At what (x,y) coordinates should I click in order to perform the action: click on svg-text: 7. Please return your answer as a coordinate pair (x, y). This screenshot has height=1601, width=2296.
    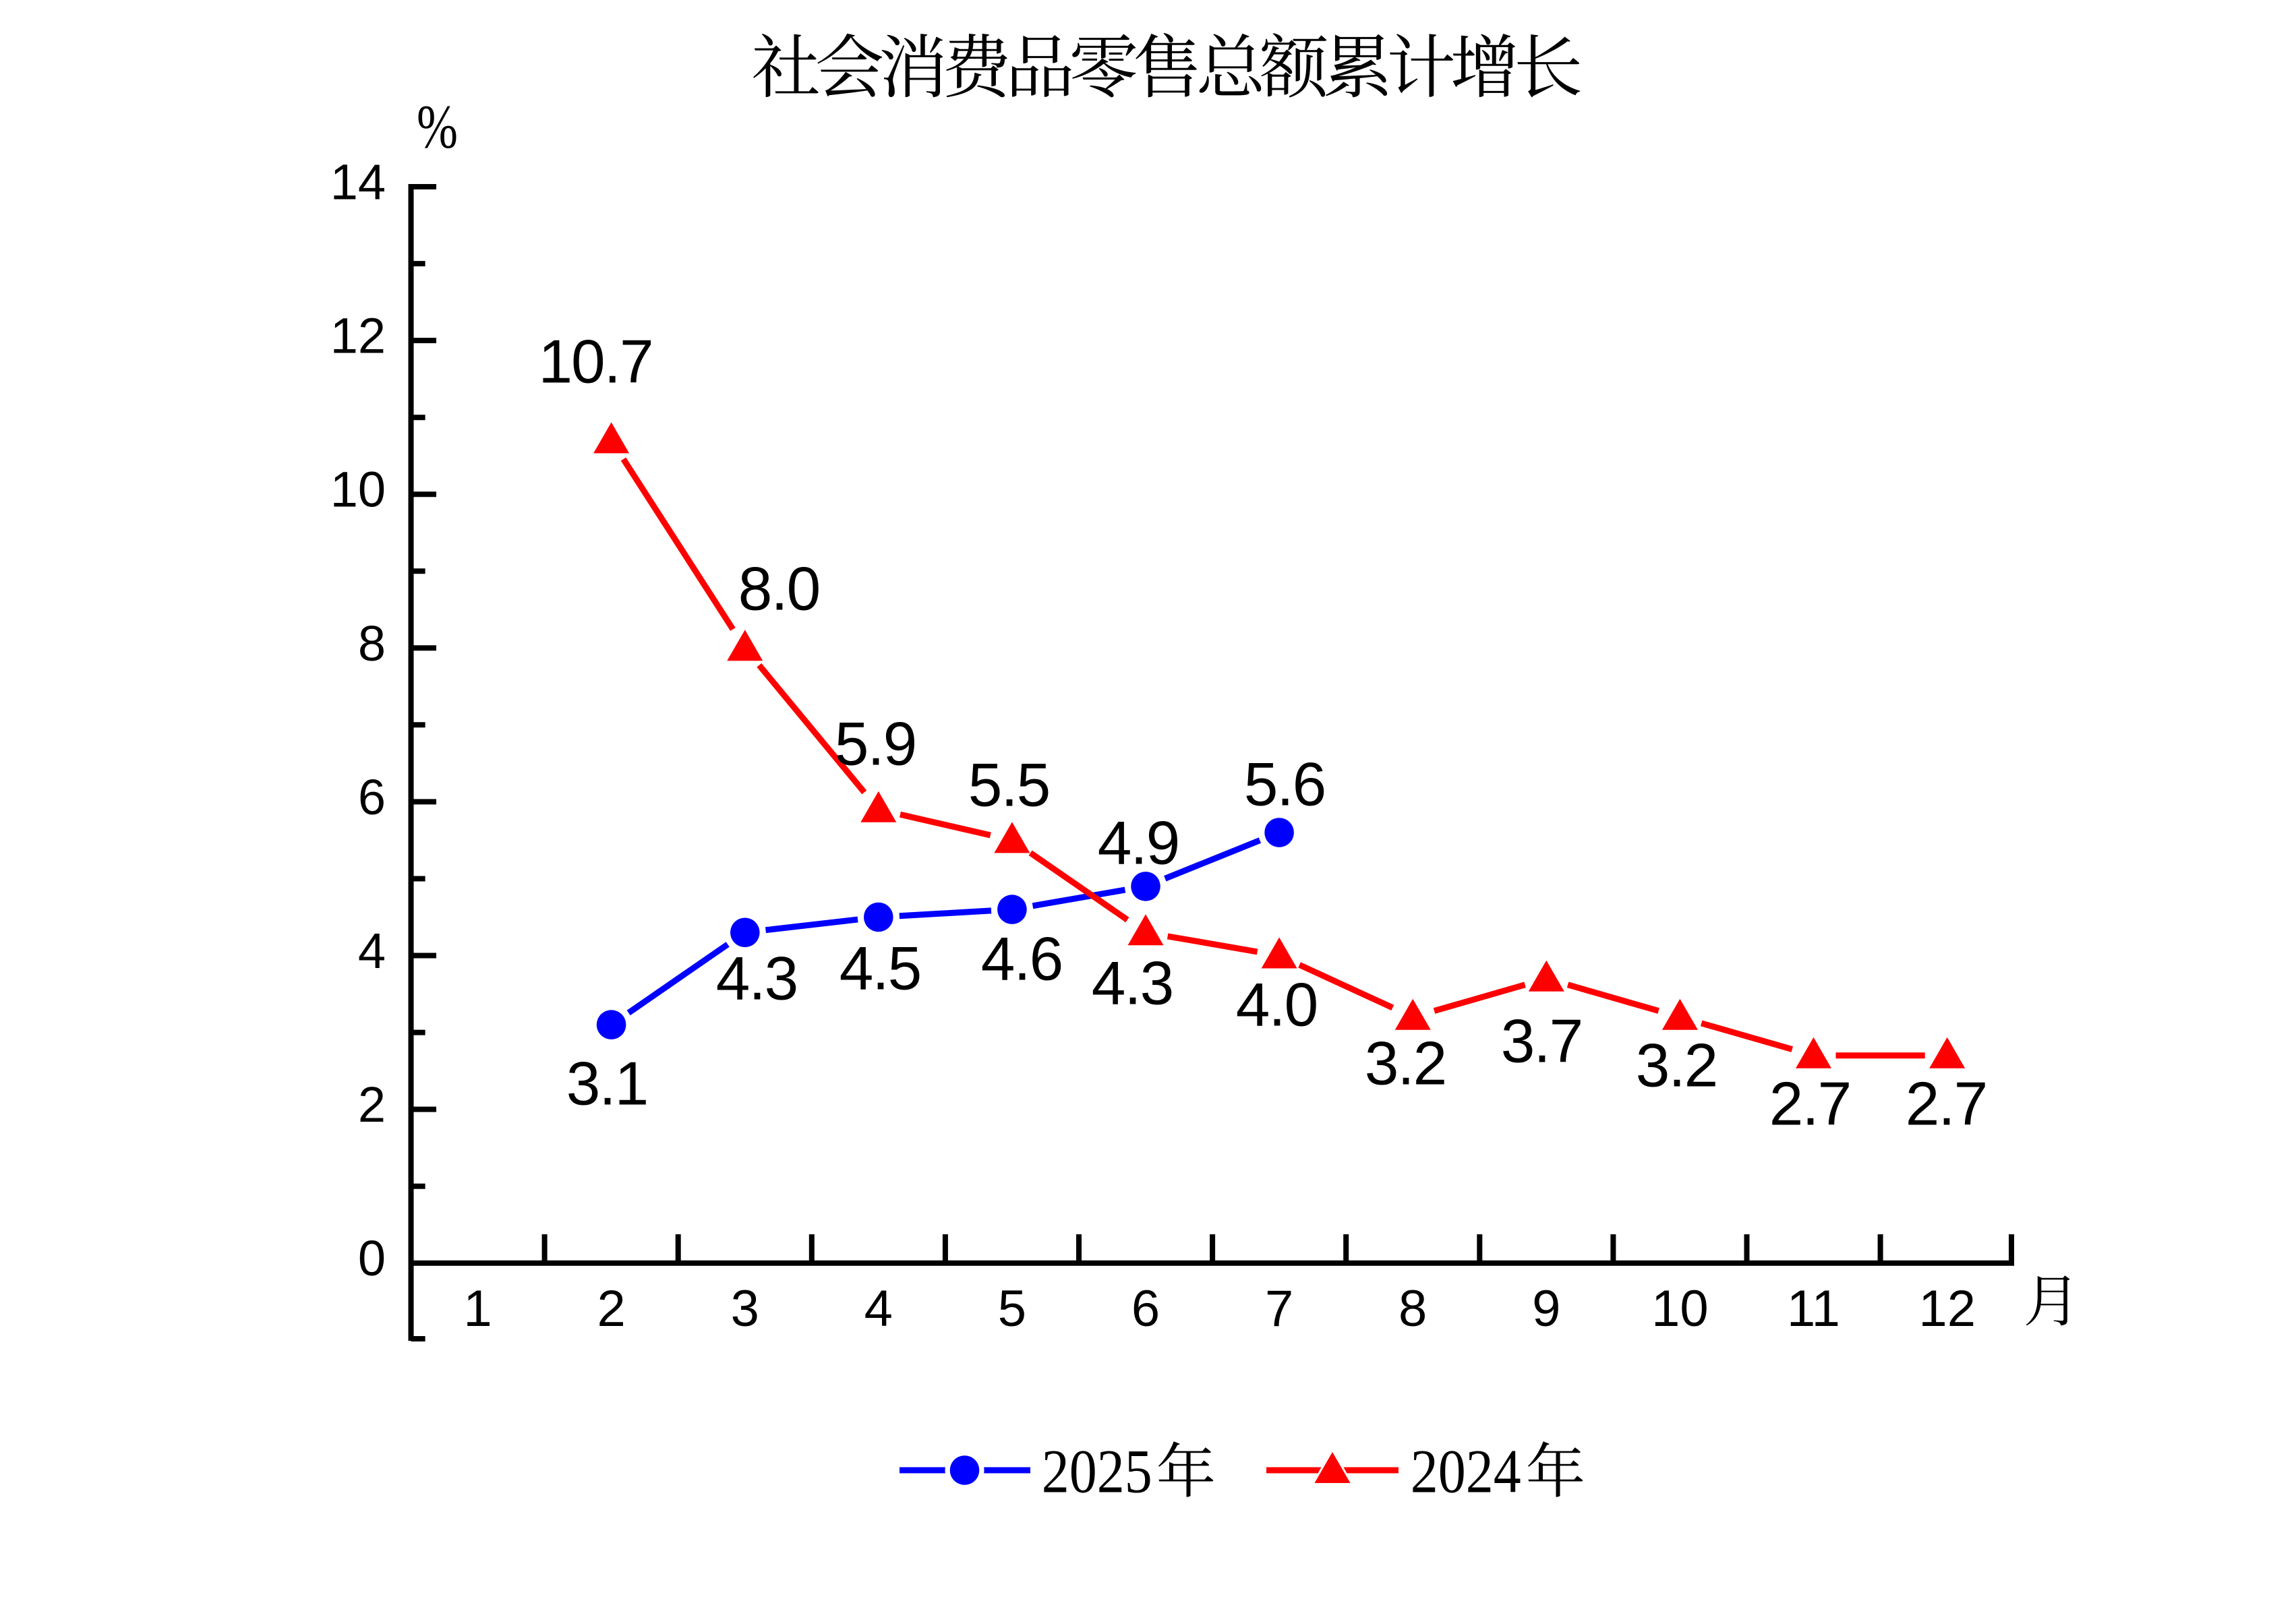
    Looking at the image, I should click on (1279, 1308).